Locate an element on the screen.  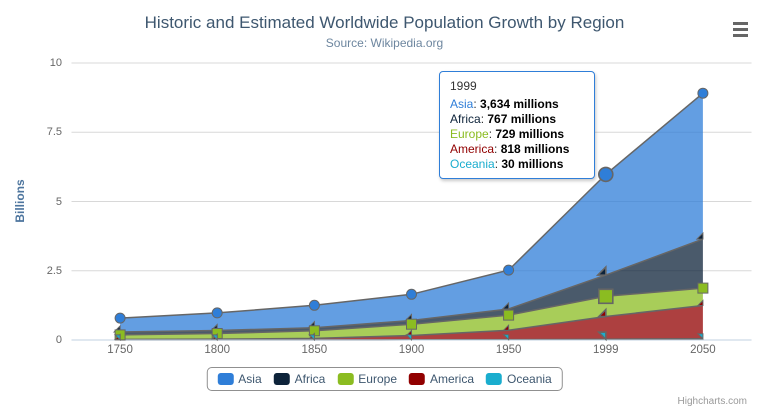
point-europe-1900 is located at coordinates (411, 324).